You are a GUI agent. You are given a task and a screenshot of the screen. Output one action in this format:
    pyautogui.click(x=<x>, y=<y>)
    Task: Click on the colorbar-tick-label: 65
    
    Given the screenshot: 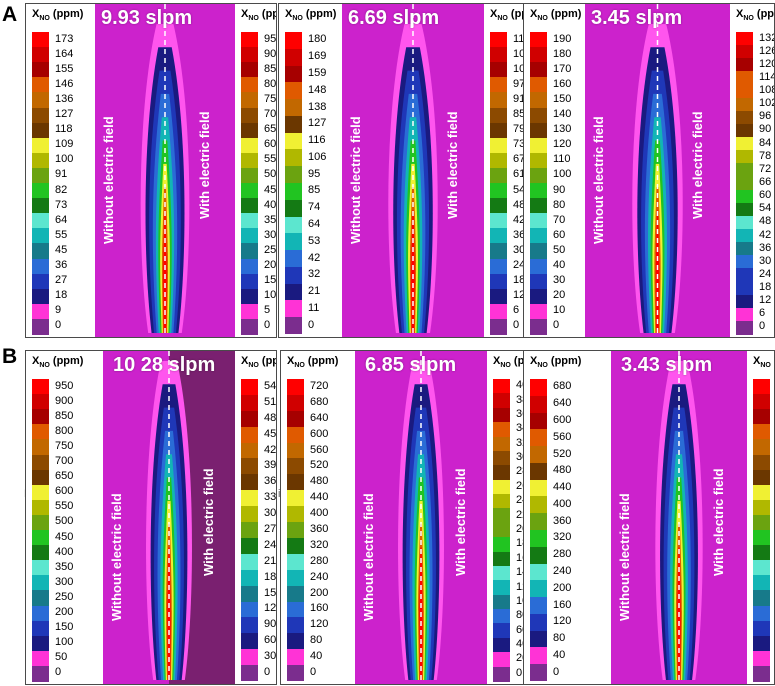 What is the action you would take?
    pyautogui.click(x=270, y=129)
    